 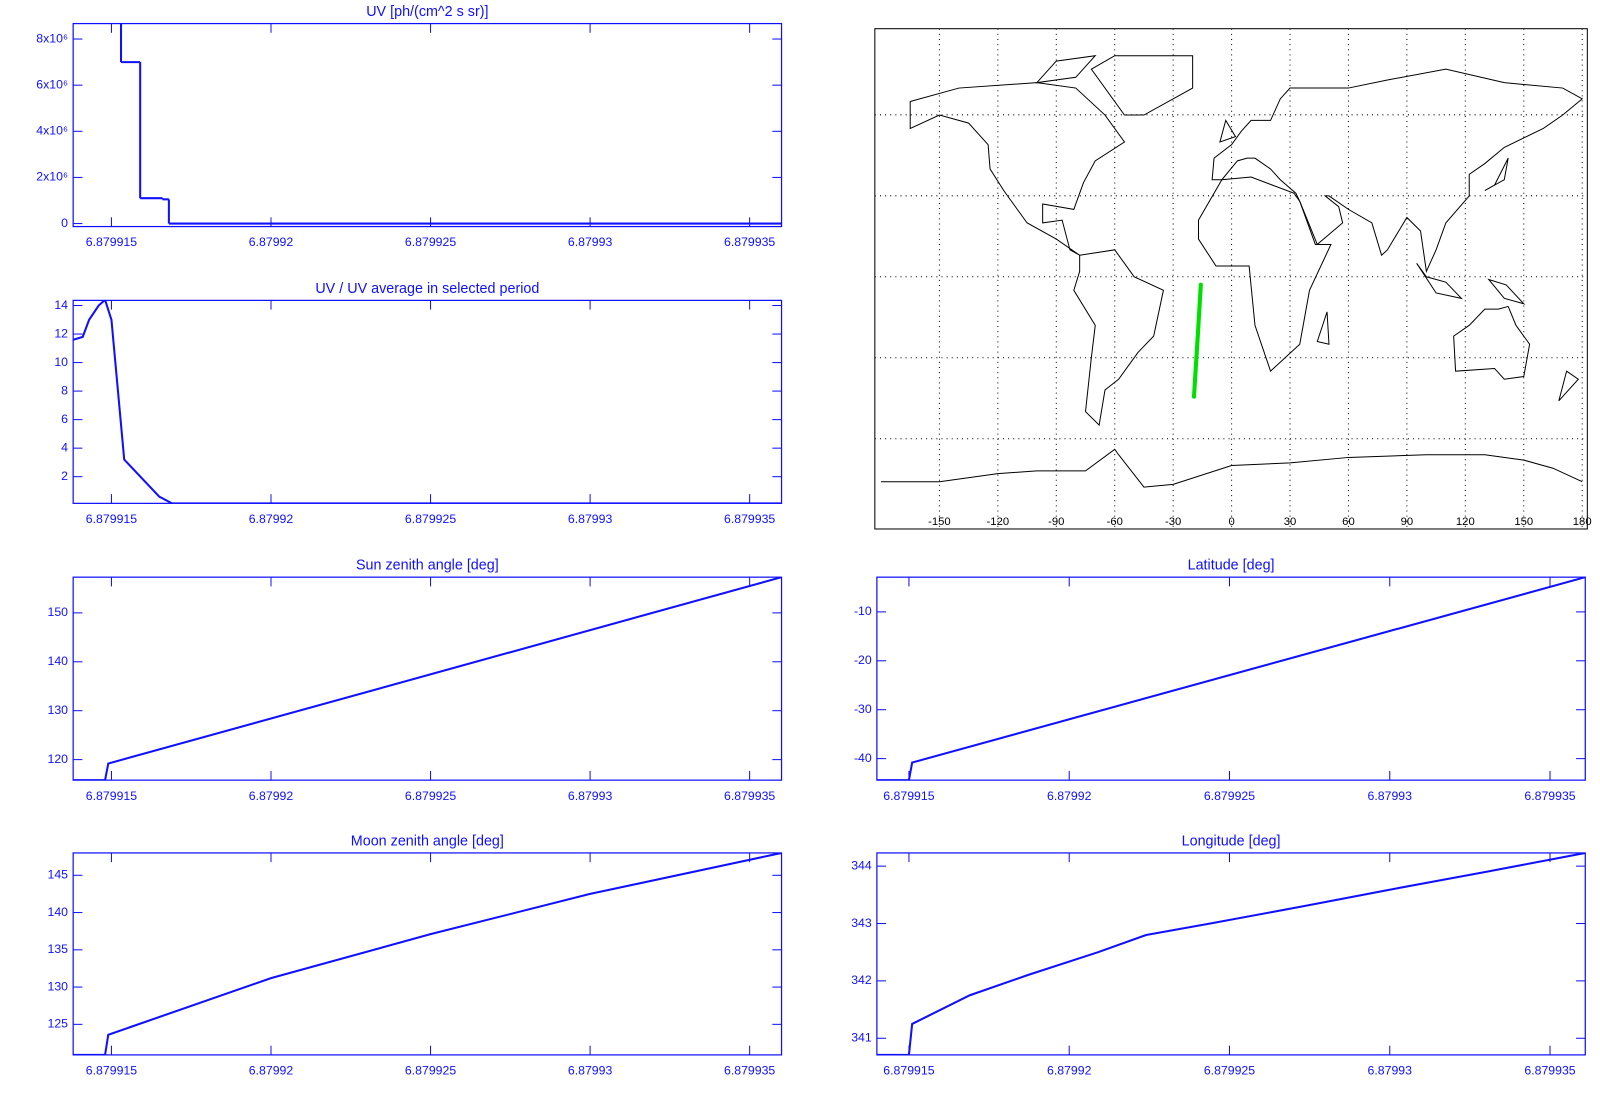 What do you see at coordinates (64, 223) in the screenshot?
I see `y-tick-label: 0` at bounding box center [64, 223].